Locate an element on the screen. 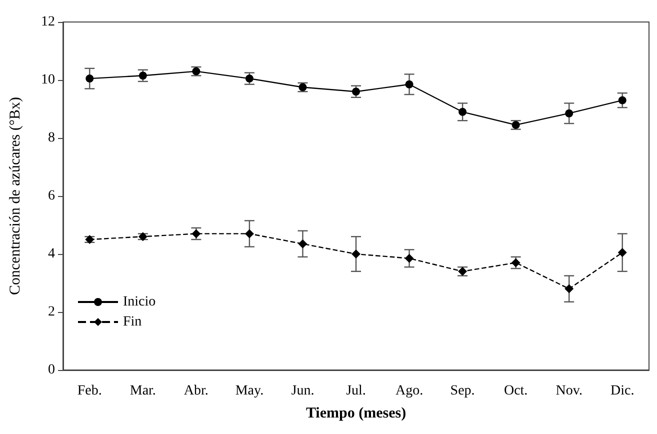 This screenshot has width=657, height=434. x-tick-label: Jun. is located at coordinates (302, 391).